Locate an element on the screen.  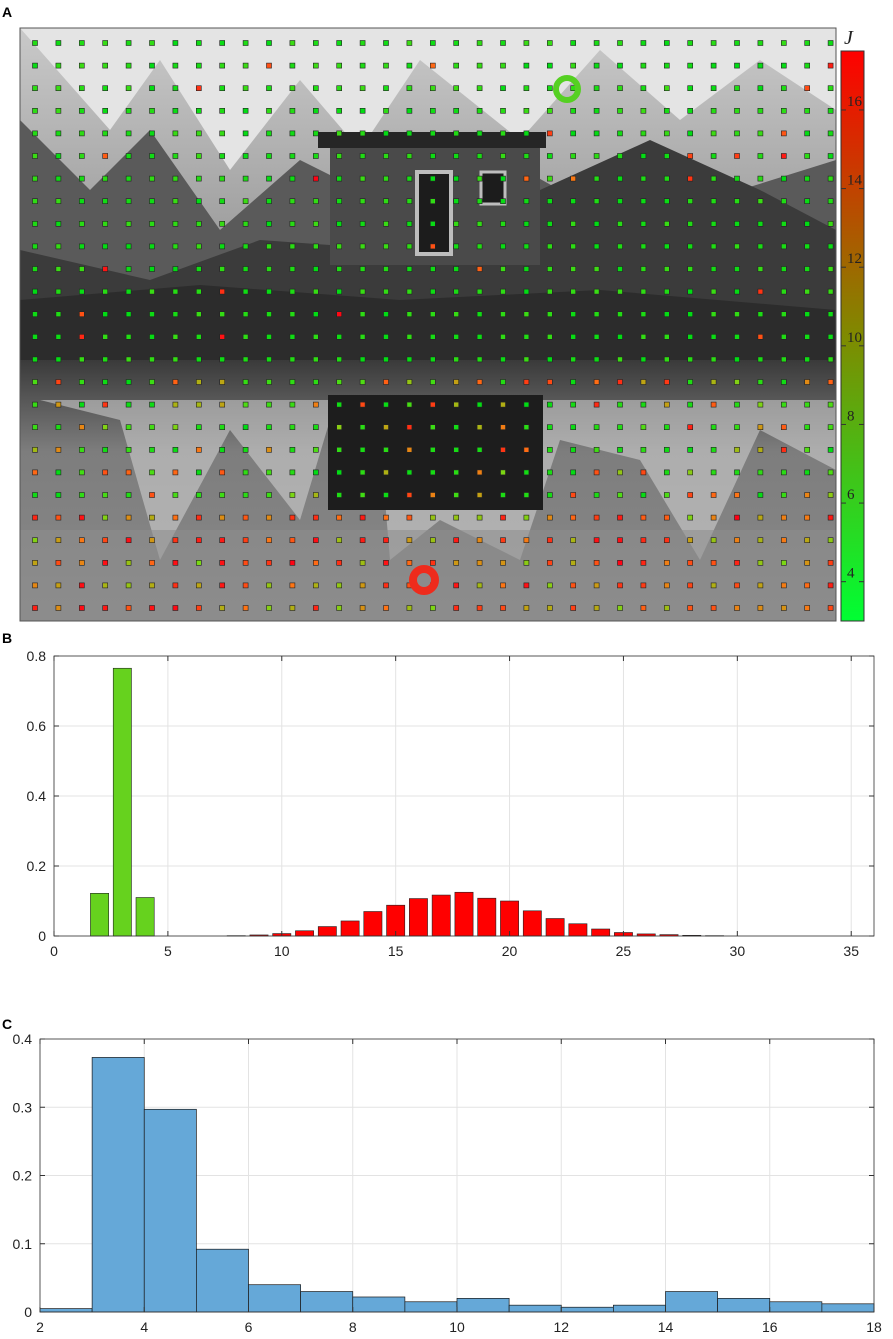
y-tick-label: 0.2 is located at coordinates (23, 1176).